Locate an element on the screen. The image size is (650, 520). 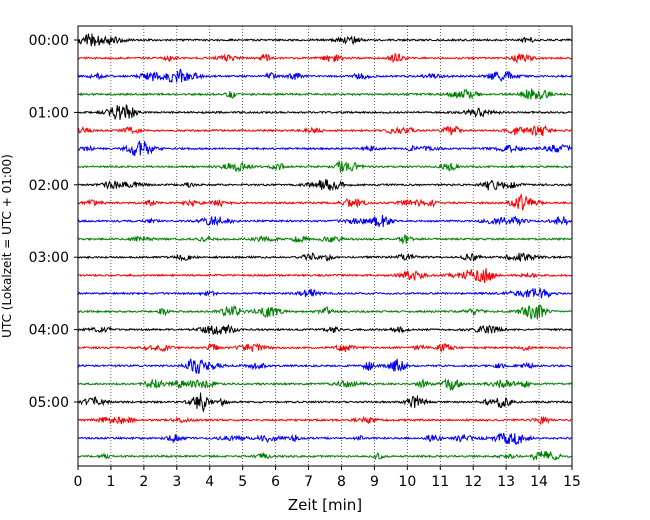
x-tick-label-1: 1 is located at coordinates (110, 482).